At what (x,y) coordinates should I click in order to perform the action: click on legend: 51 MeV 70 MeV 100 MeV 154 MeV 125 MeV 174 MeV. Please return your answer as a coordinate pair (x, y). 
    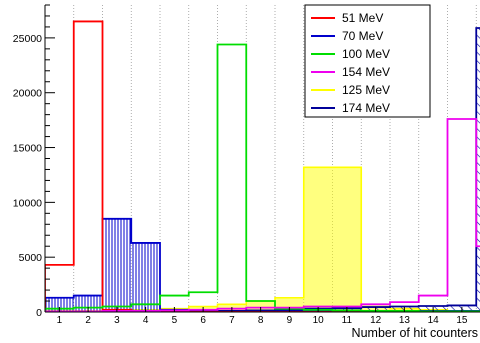
    Looking at the image, I should click on (367, 61).